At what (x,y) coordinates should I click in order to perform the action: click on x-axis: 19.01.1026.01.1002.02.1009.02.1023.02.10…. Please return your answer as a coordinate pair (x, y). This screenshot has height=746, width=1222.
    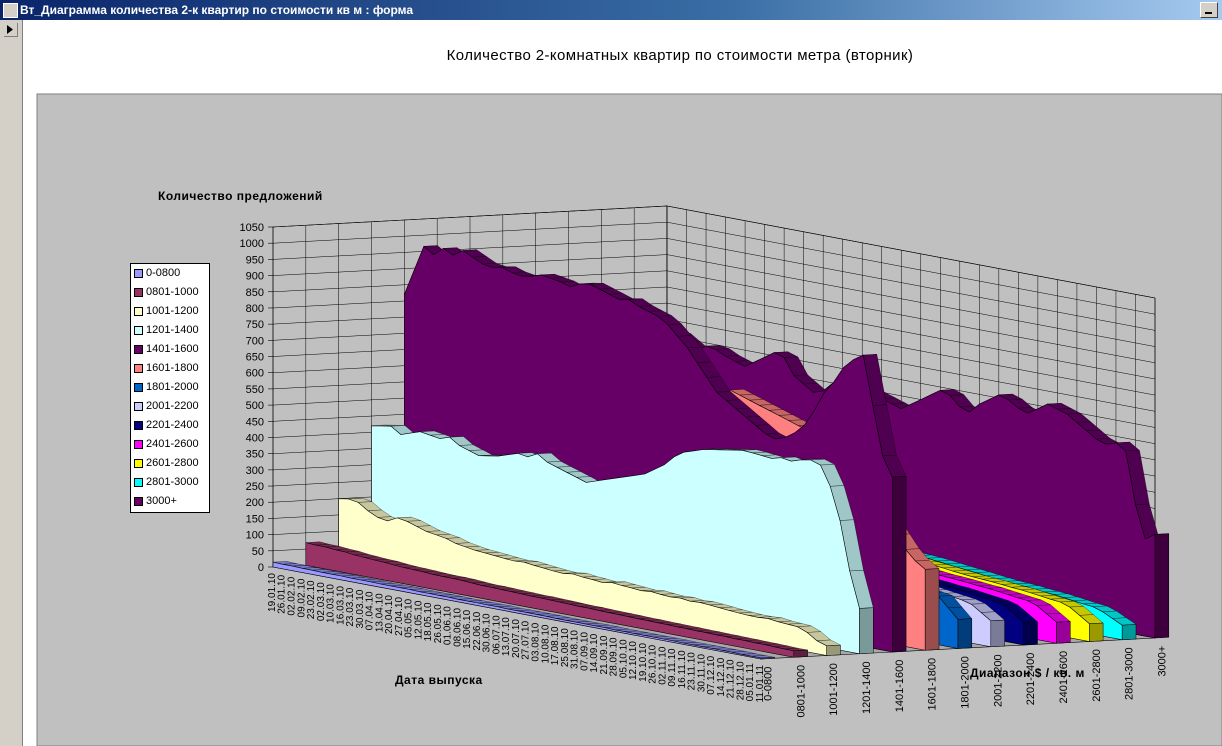
    Looking at the image, I should click on (516, 638).